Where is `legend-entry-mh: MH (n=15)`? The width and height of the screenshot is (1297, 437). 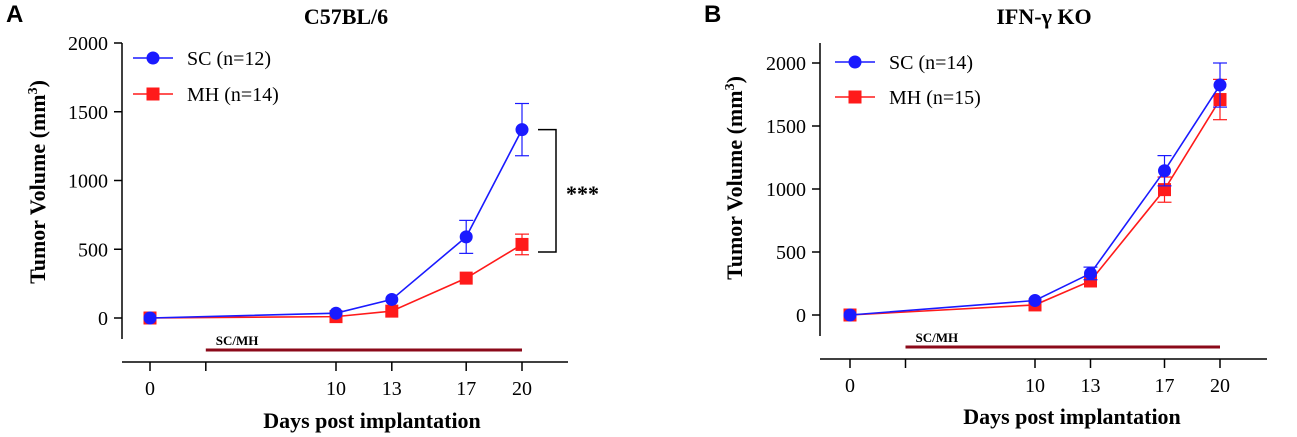 legend-entry-mh: MH (n=15) is located at coordinates (908, 98).